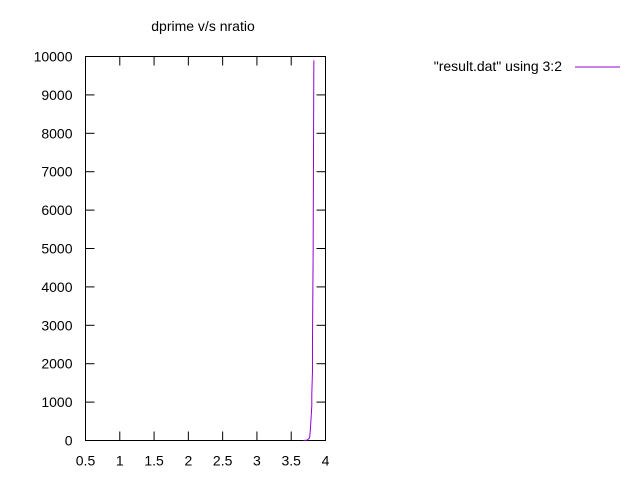 The width and height of the screenshot is (640, 480). What do you see at coordinates (257, 461) in the screenshot?
I see `x-tick-label: 3` at bounding box center [257, 461].